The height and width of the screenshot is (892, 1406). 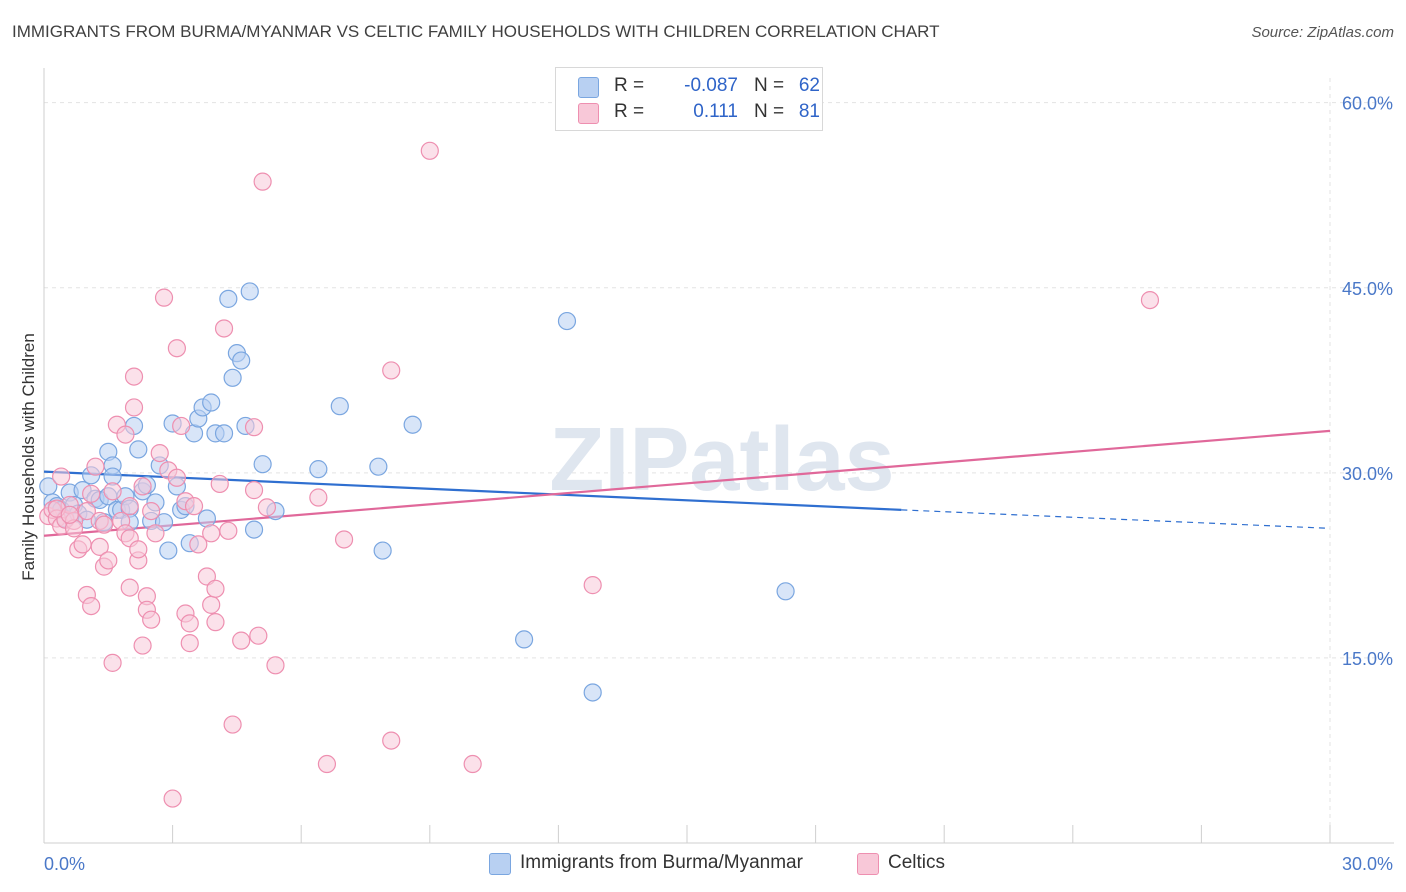 I want to click on legend-swatch-blue, so click(x=588, y=87).